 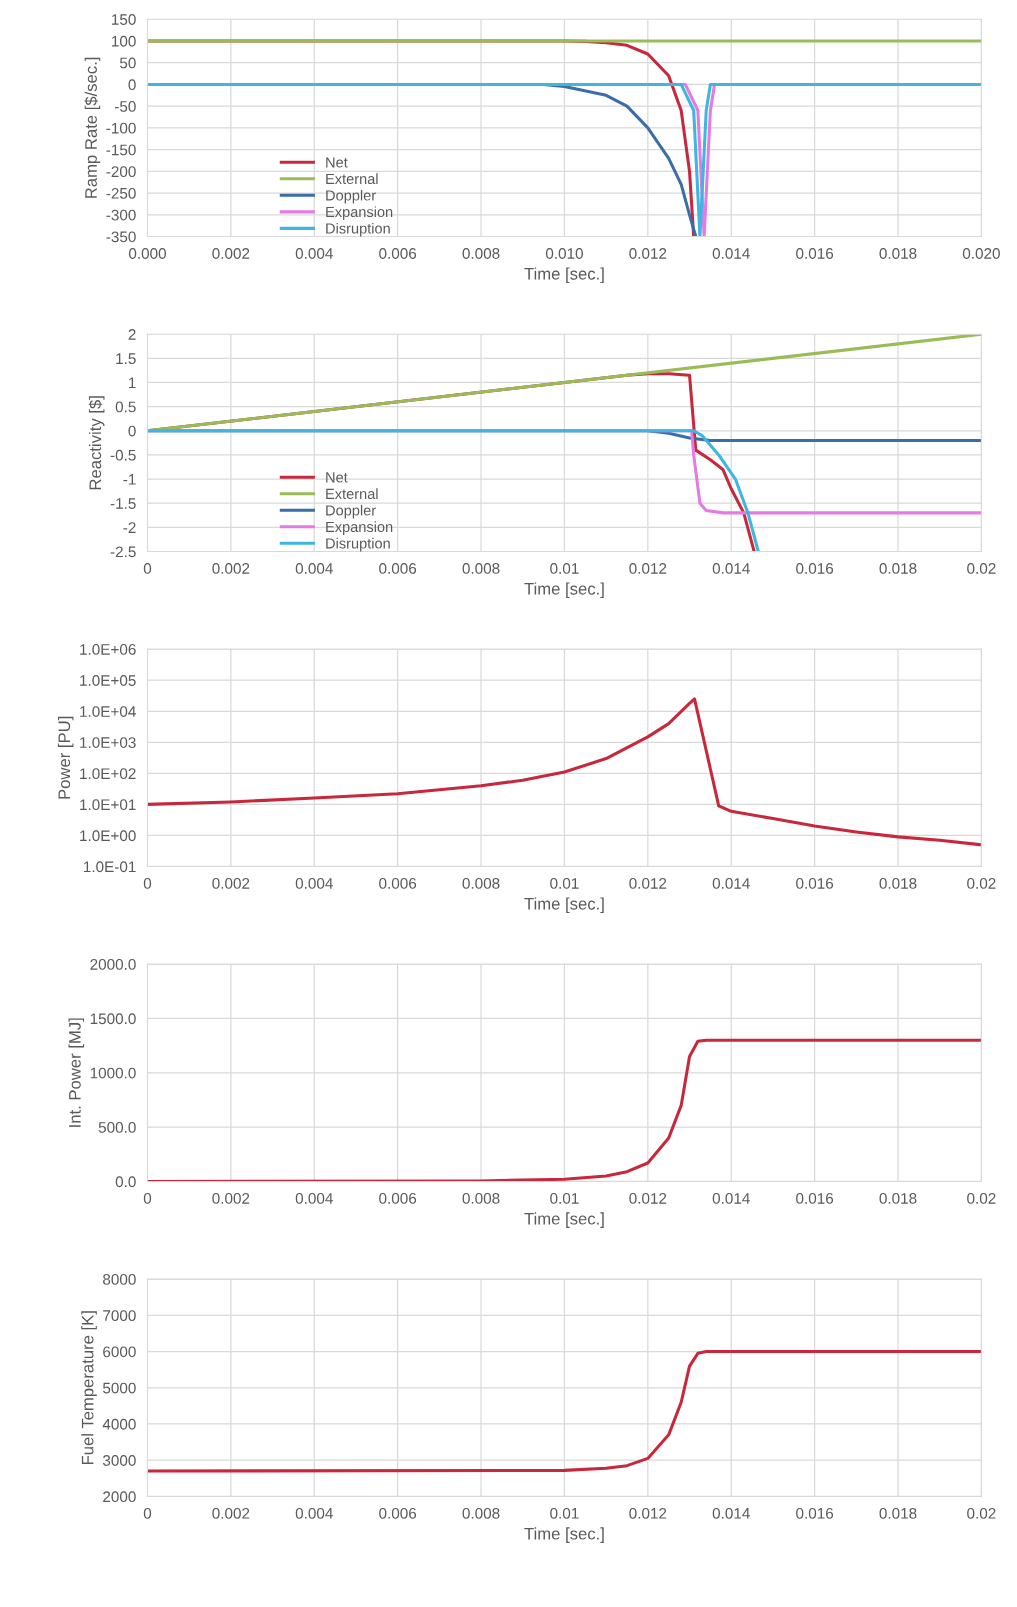 What do you see at coordinates (121, 172) in the screenshot?
I see `y-tick-label: -200` at bounding box center [121, 172].